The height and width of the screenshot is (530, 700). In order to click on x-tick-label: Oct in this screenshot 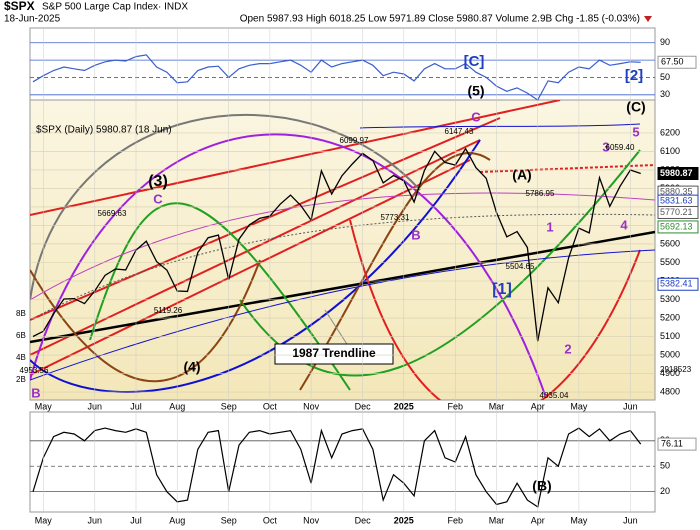, I will do `click(270, 406)`.